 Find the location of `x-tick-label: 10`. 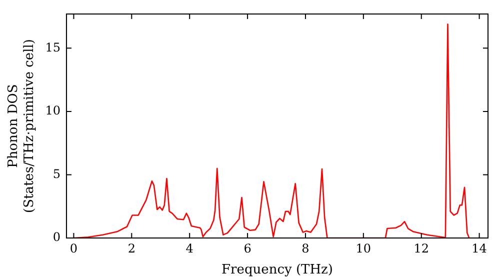

x-tick-label: 10 is located at coordinates (364, 248).